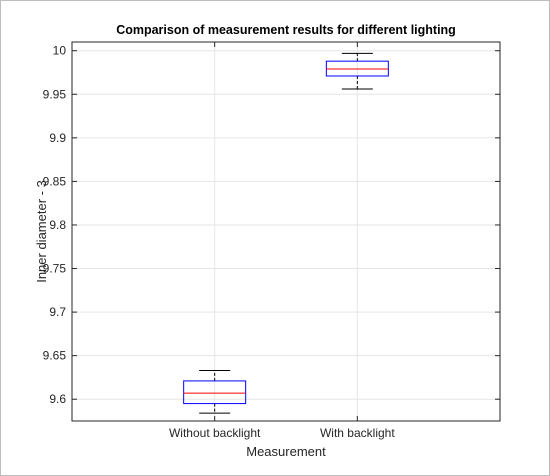  I want to click on y-tick-label: 9.95, so click(55, 94).